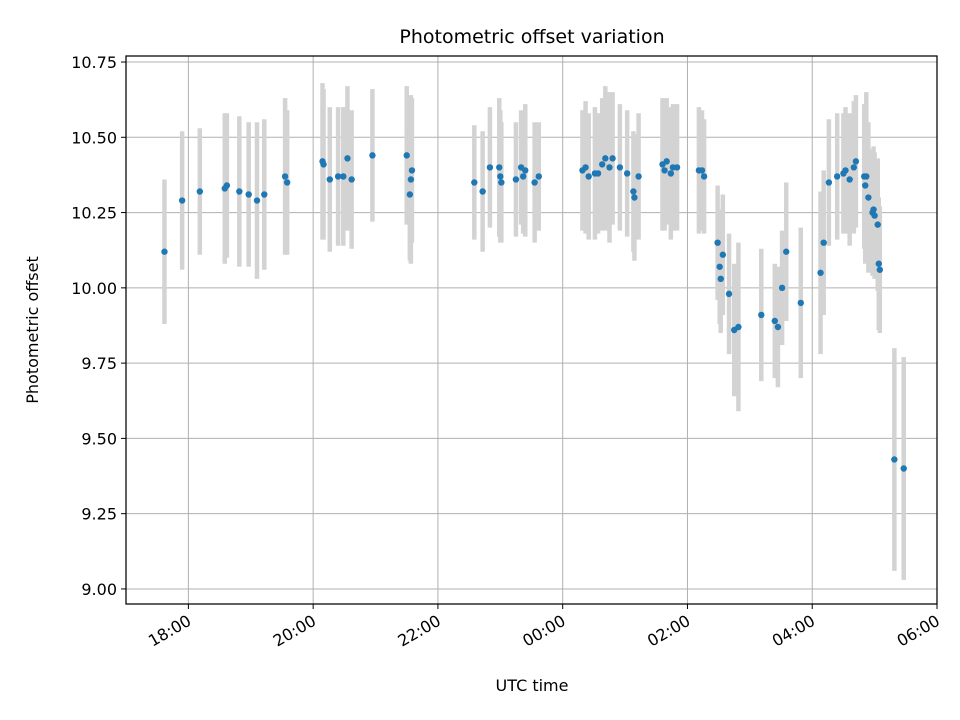 The width and height of the screenshot is (960, 720). What do you see at coordinates (99, 514) in the screenshot?
I see `y-tick-label: 9.25` at bounding box center [99, 514].